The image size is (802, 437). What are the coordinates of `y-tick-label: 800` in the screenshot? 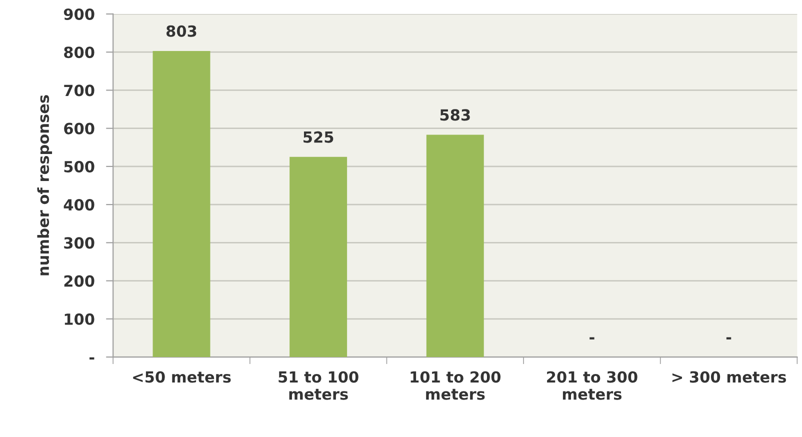 It's located at (79, 52).